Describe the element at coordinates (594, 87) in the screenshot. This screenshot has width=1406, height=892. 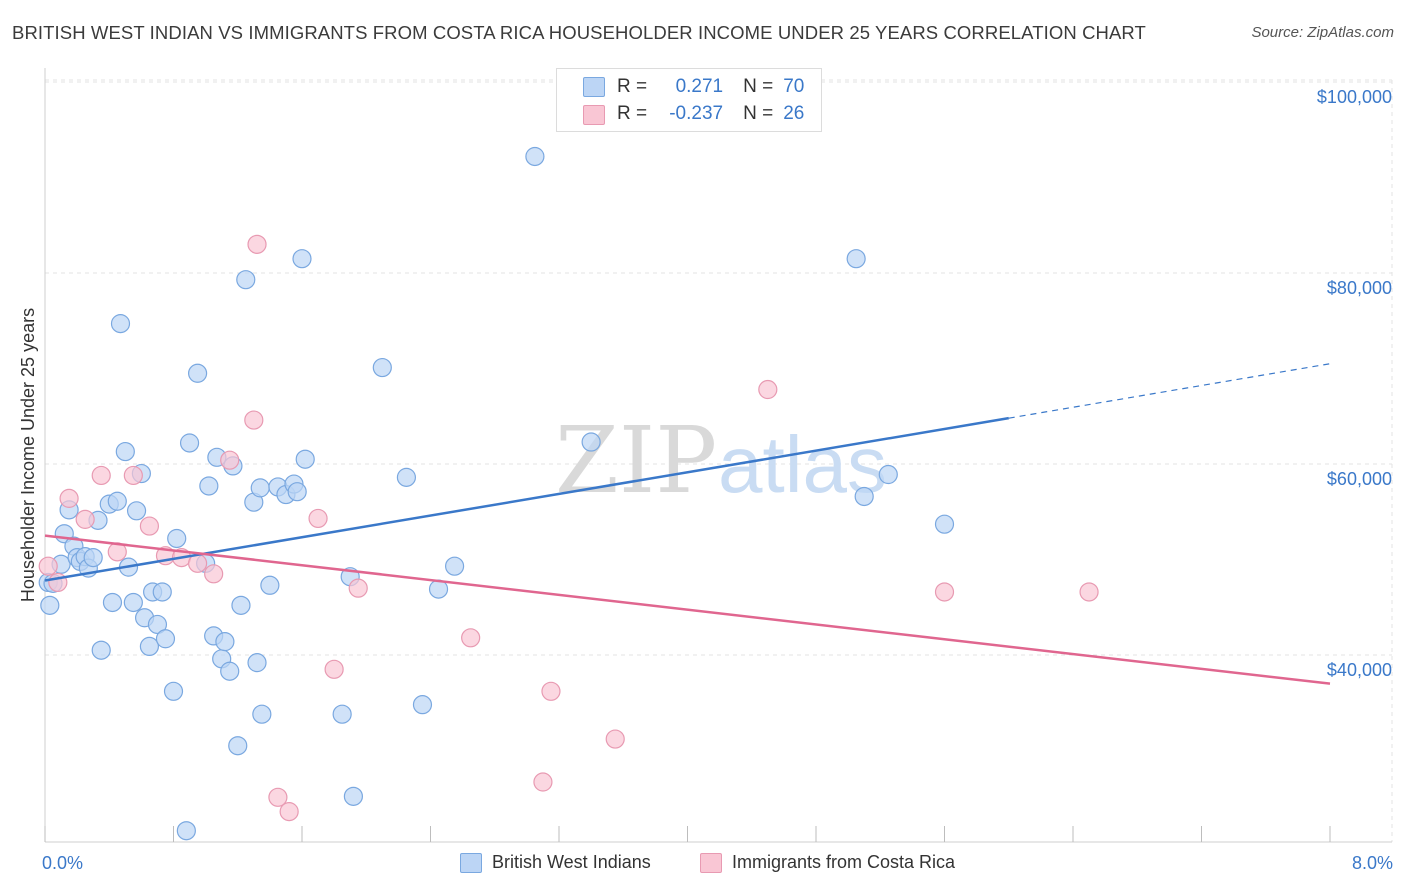
I see `legend-blue-swatch` at that location.